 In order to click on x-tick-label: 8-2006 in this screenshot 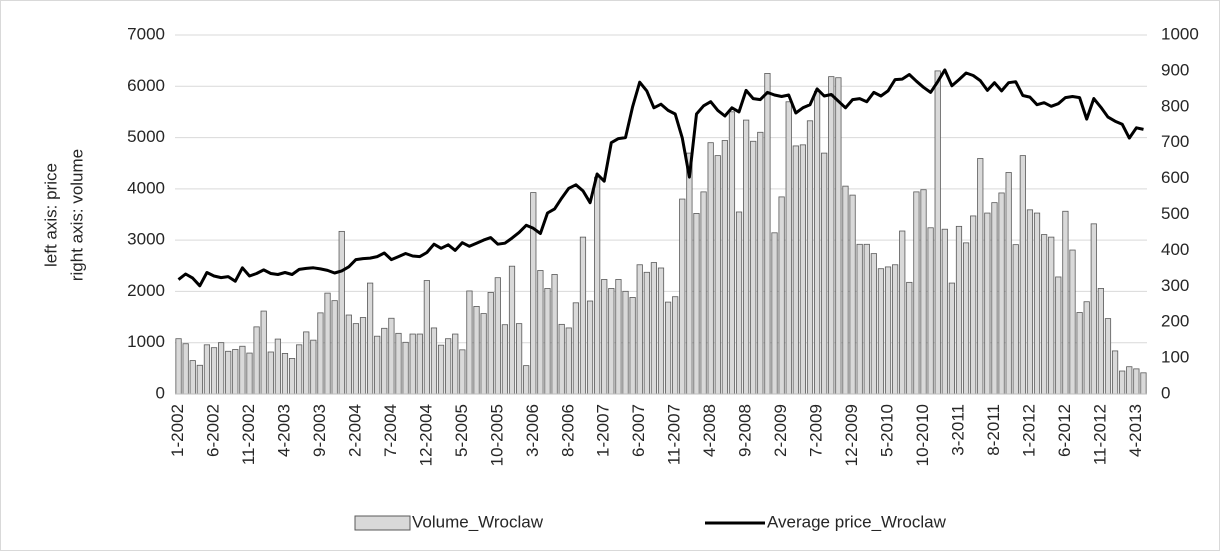, I will do `click(567, 430)`.